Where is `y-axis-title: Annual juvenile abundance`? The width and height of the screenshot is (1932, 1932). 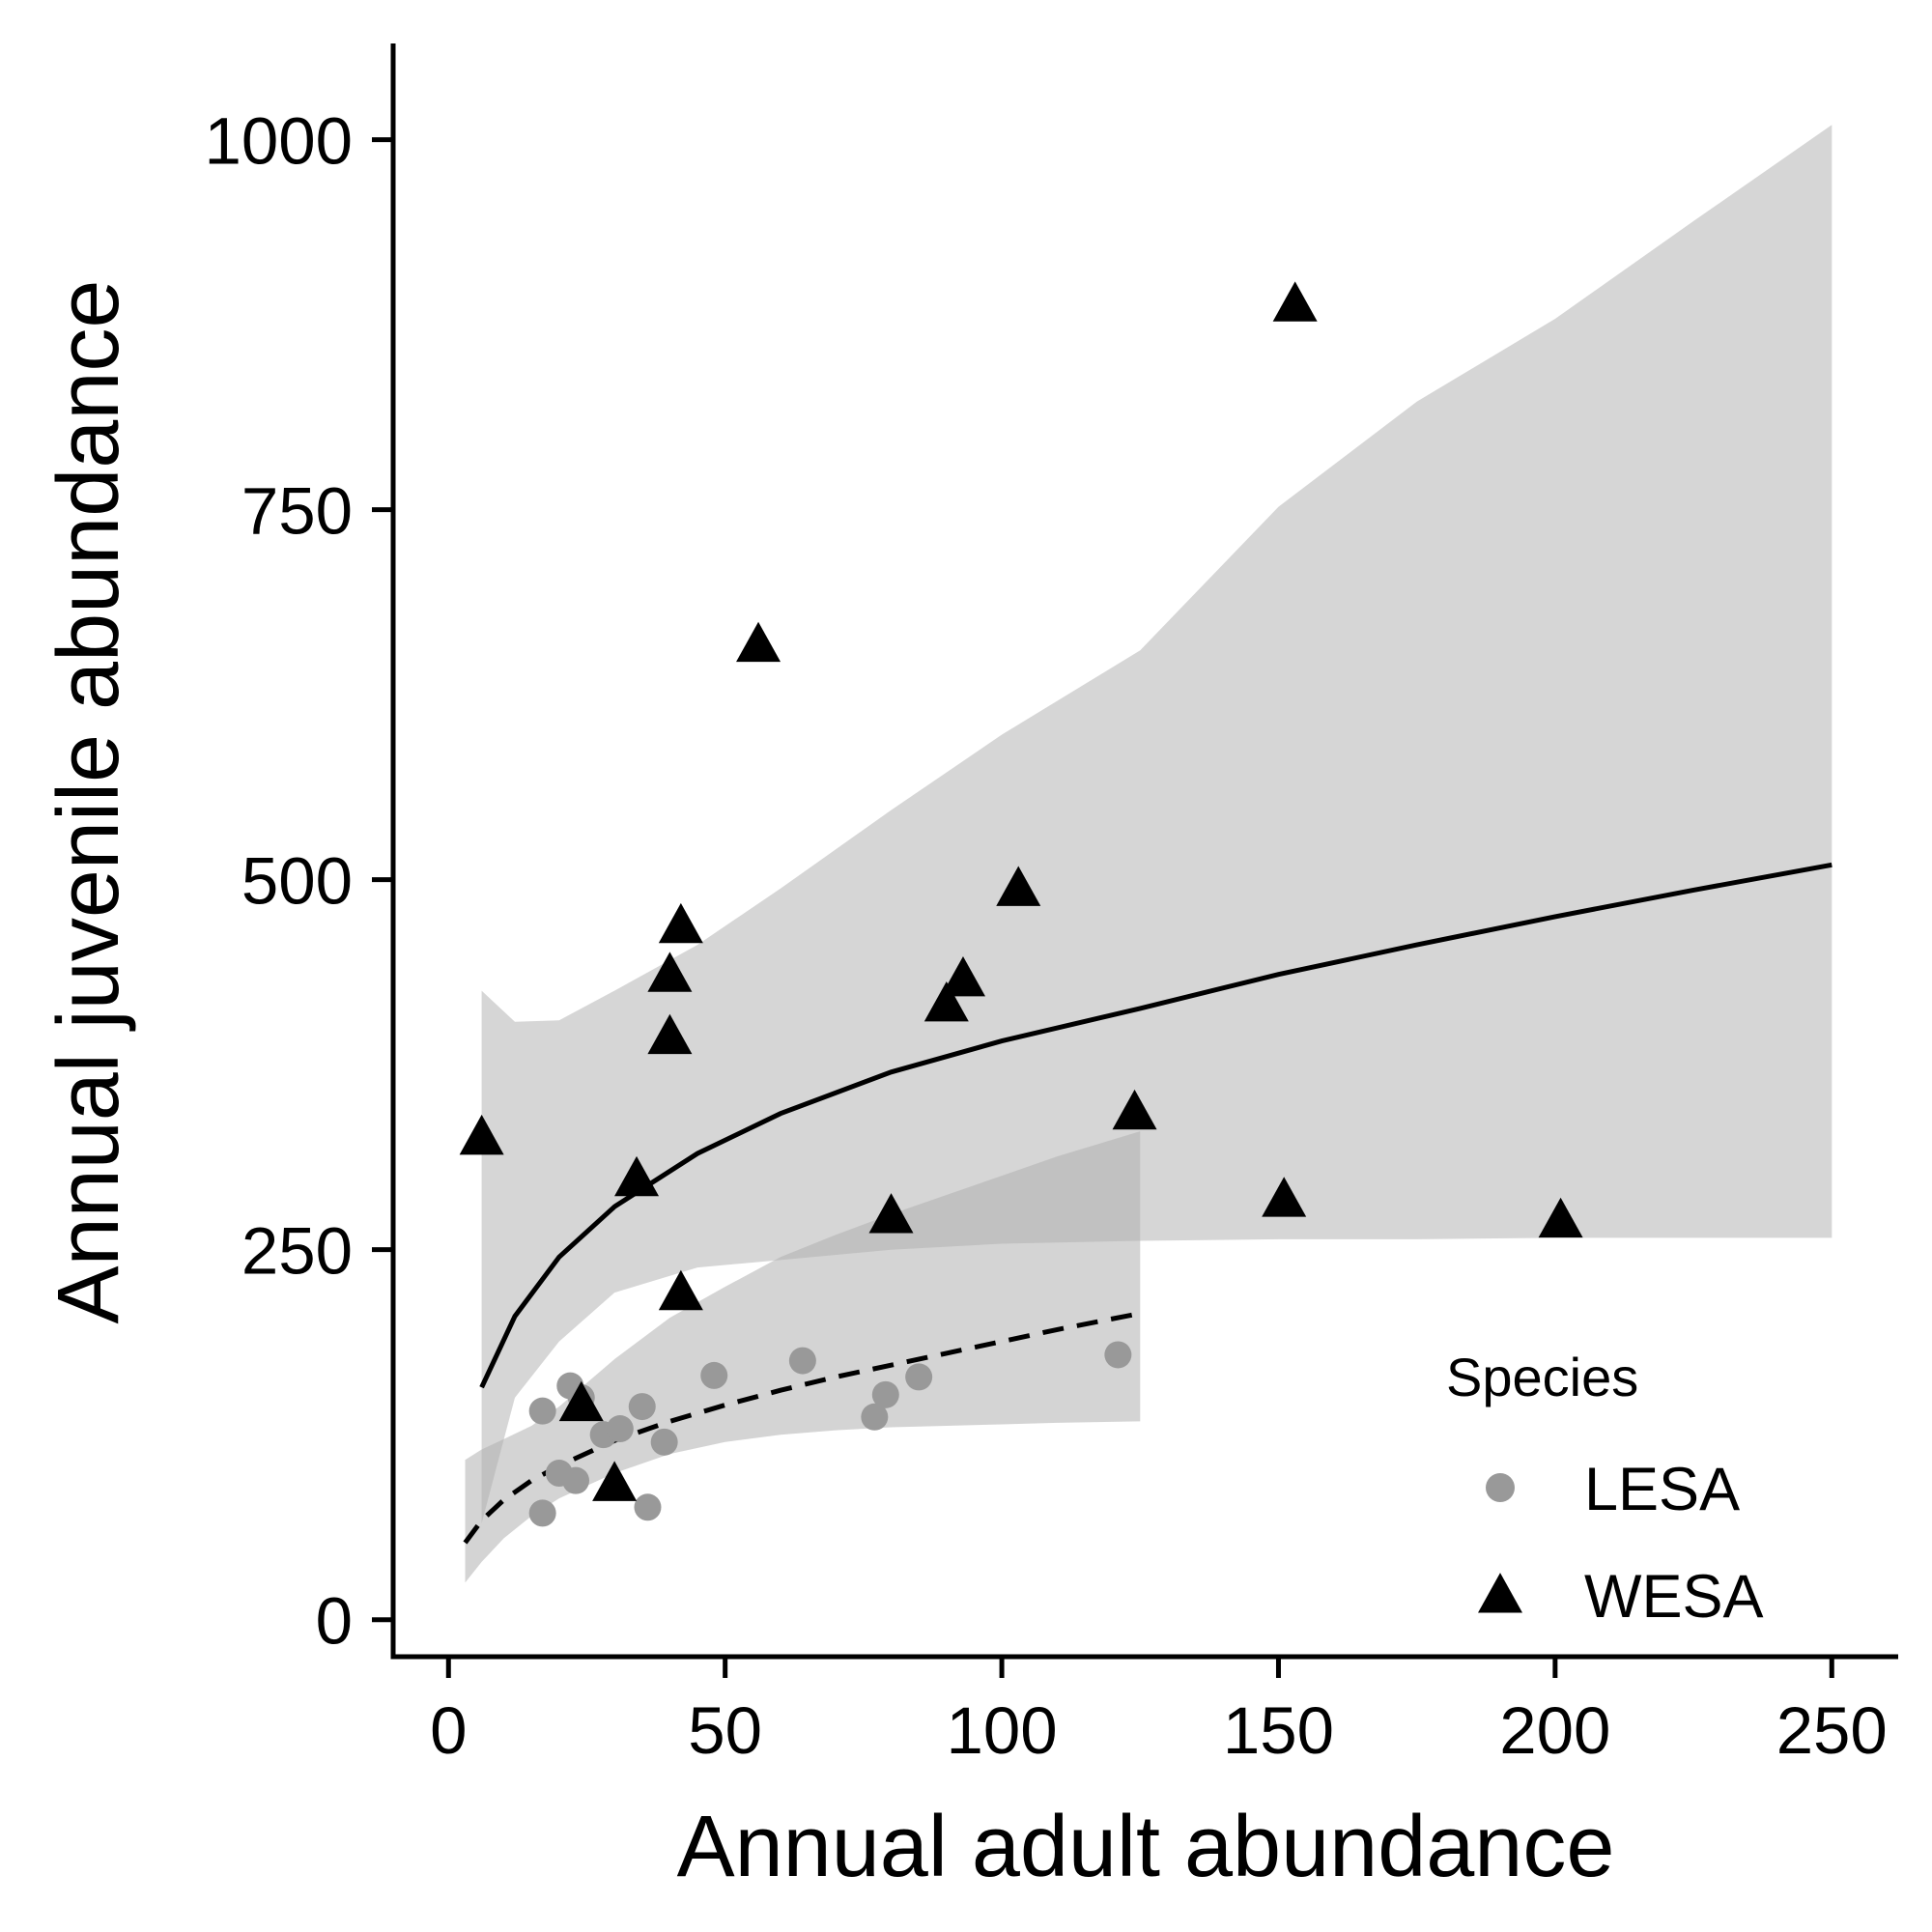
y-axis-title: Annual juvenile abundance is located at coordinates (89, 802).